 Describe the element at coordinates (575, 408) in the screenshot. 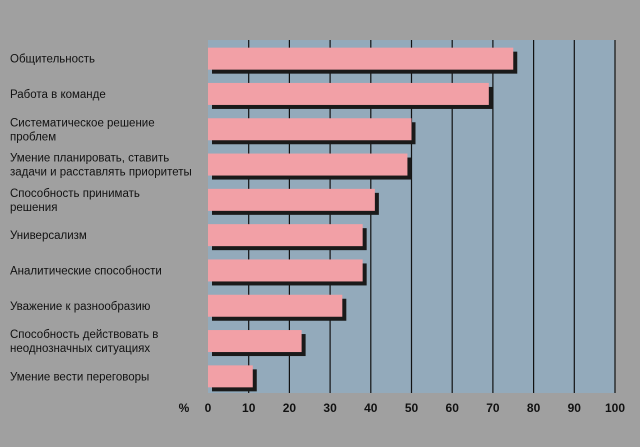

I see `x-tick-label: 90` at that location.